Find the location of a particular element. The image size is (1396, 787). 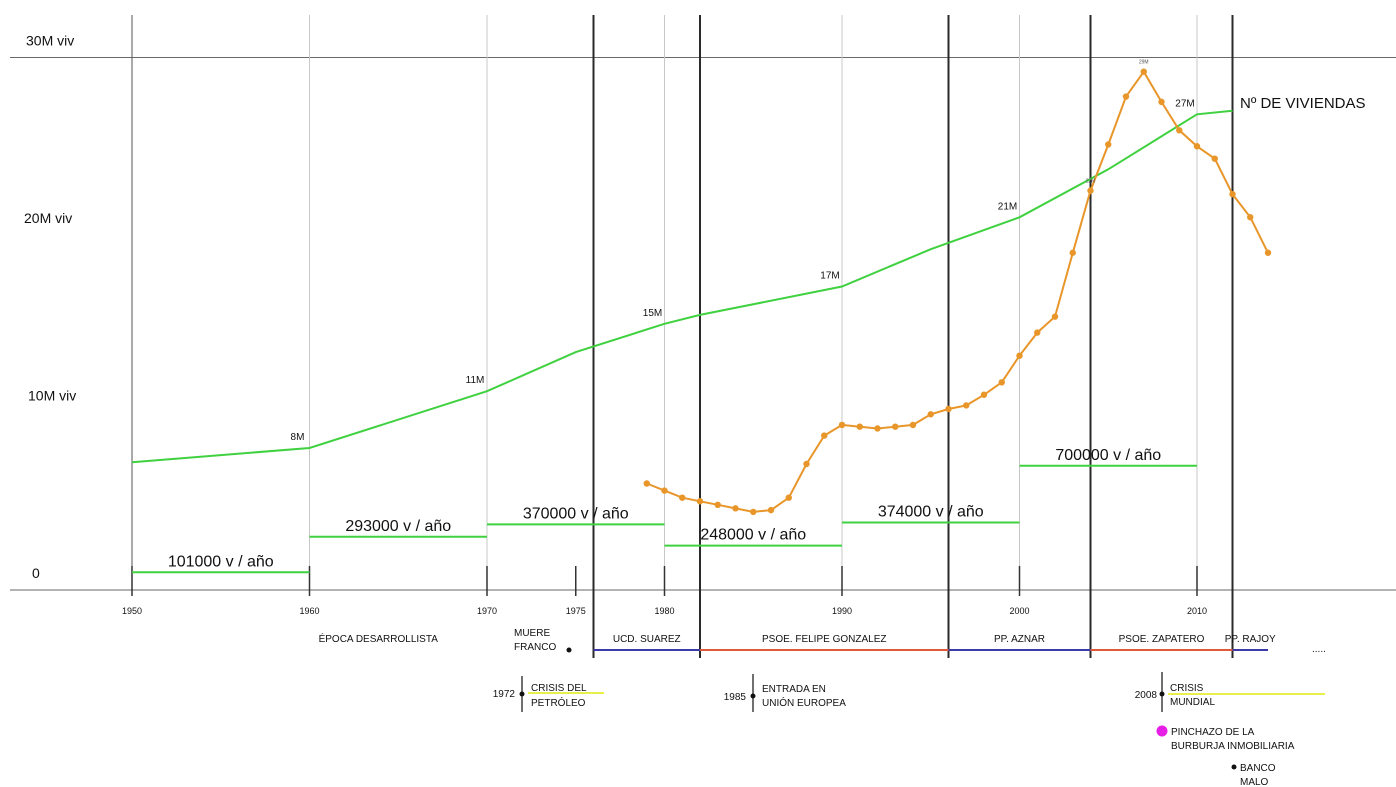

event-label-line: PINCHAZO DE LA is located at coordinates (1213, 732).